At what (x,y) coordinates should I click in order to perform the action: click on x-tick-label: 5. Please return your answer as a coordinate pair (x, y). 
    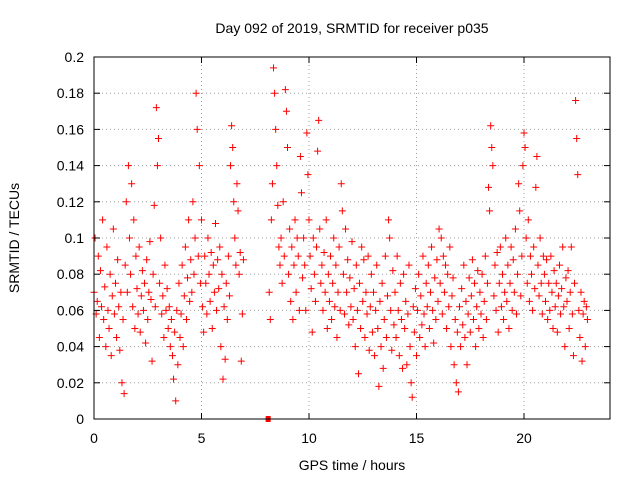
    Looking at the image, I should click on (202, 438).